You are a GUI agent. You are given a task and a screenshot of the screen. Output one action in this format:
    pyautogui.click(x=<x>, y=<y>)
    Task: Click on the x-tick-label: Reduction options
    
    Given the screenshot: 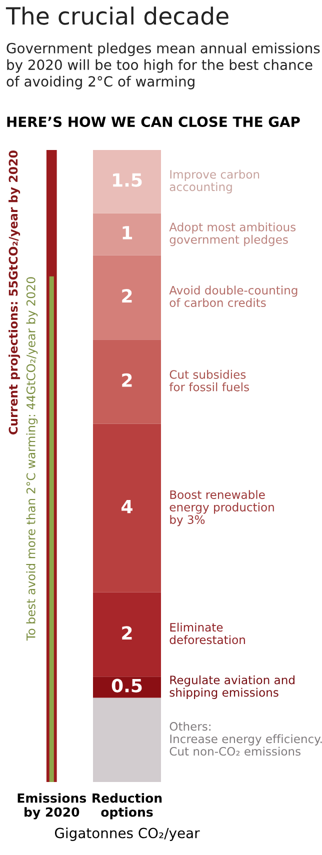 What is the action you would take?
    pyautogui.click(x=127, y=806)
    